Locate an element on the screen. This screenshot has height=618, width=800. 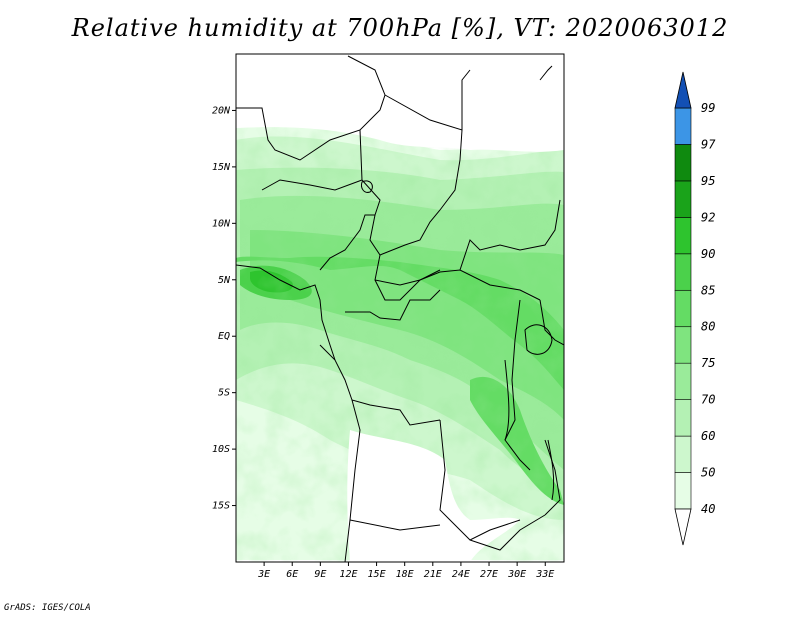
lat-tick-label: 15N is located at coordinates (221, 167).